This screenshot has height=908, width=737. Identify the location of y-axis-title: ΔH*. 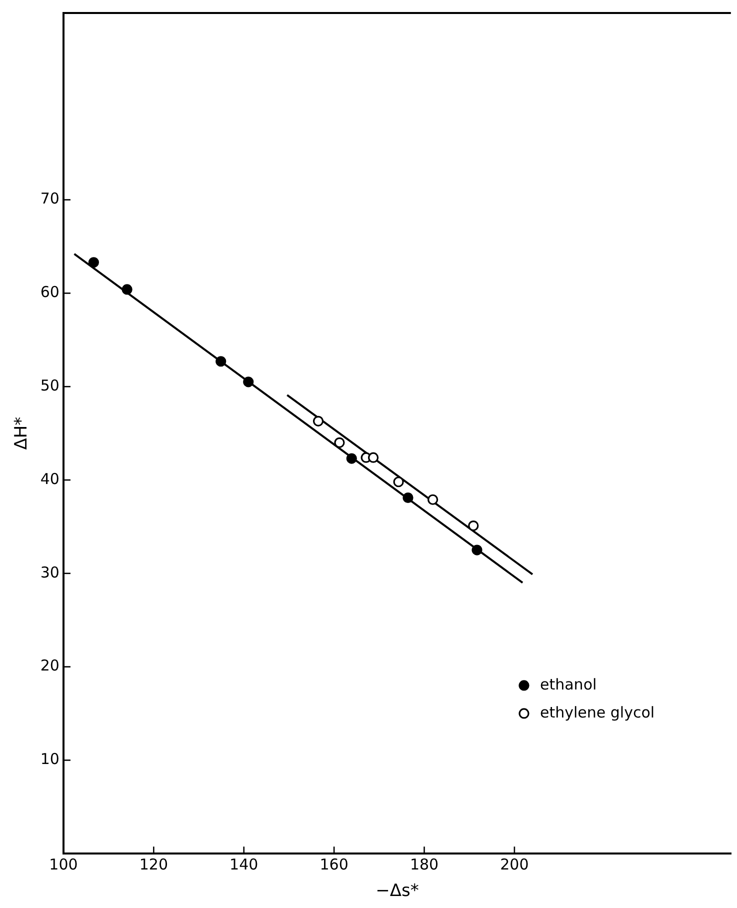
(22, 433).